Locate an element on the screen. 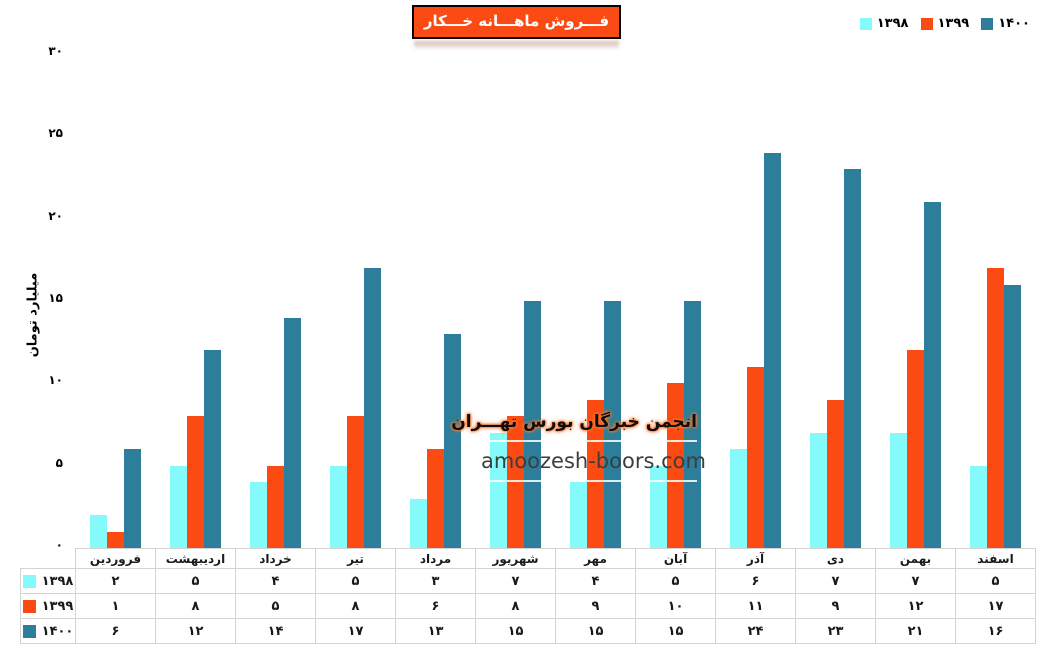 Image resolution: width=1038 pixels, height=671 pixels. table-value-series2-month4: ۸ is located at coordinates (355, 606).